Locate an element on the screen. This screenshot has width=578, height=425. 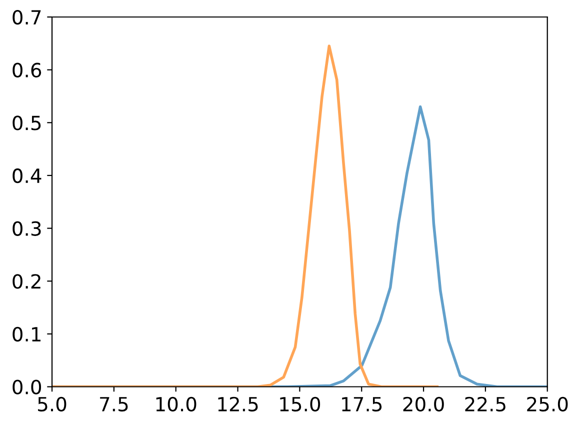
y-tick-label: 0.0 is located at coordinates (27, 387).